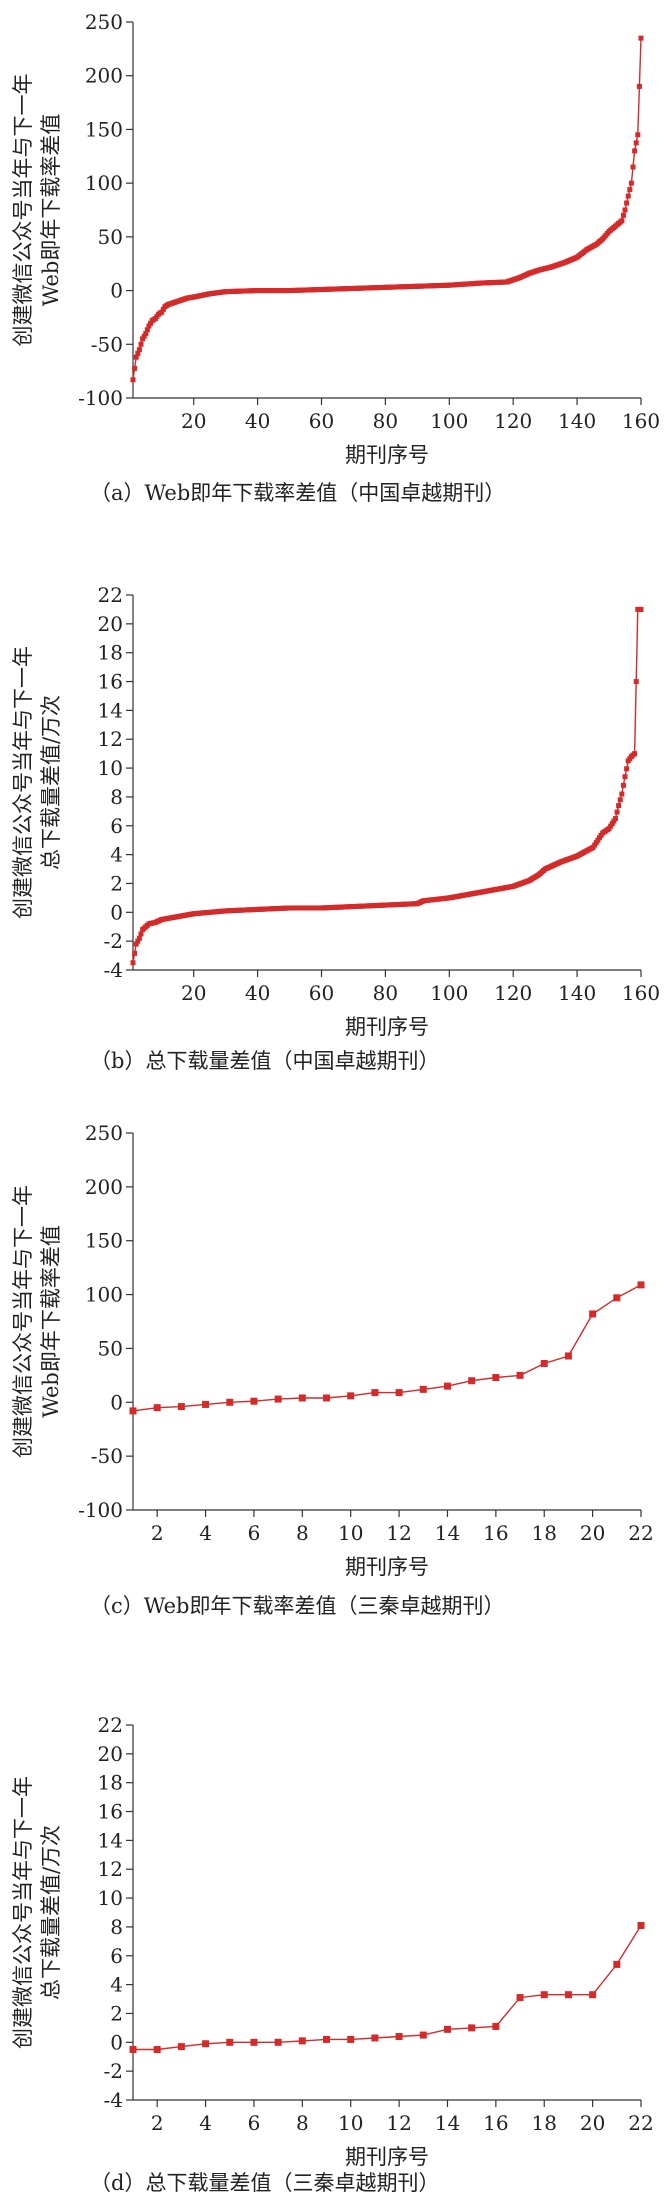 The image size is (665, 2205). What do you see at coordinates (51, 1912) in the screenshot?
I see `y-axis-label-line-2: 总下载量差值/万次` at bounding box center [51, 1912].